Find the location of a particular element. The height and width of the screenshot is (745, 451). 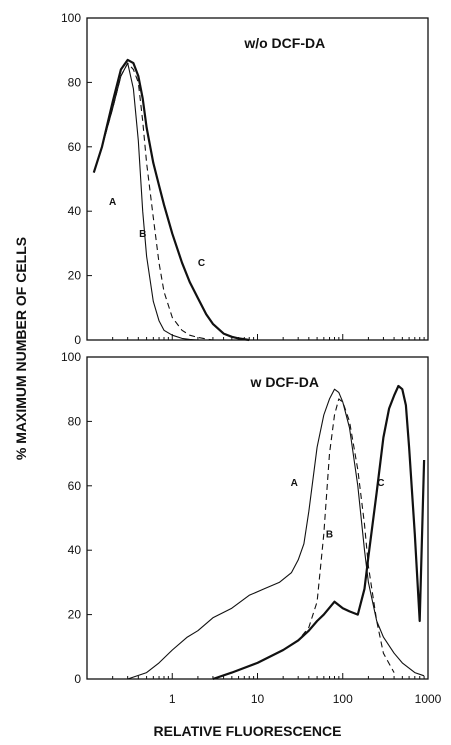

panel-2-title: w DCF-DA is located at coordinates (284, 382).